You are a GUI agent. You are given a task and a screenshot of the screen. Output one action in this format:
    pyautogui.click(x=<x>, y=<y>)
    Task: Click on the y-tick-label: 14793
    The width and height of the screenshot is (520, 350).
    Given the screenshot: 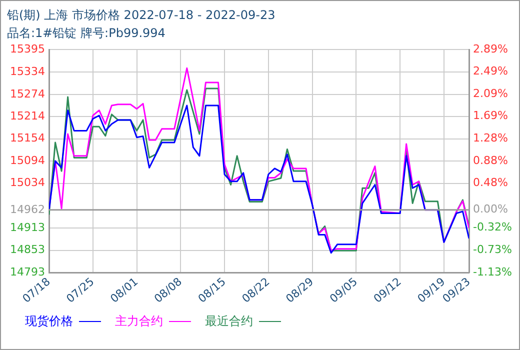 What is the action you would take?
    pyautogui.click(x=27, y=271)
    